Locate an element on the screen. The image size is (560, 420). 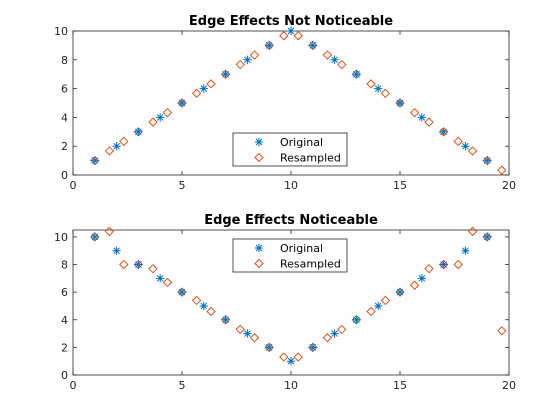
legend-label-original: Original is located at coordinates (301, 248).